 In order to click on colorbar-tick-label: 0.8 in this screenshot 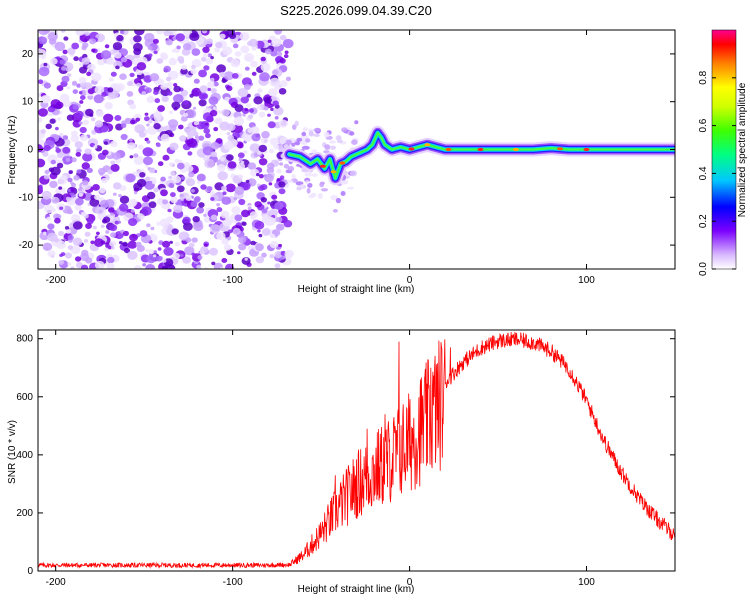, I will do `click(703, 77)`.